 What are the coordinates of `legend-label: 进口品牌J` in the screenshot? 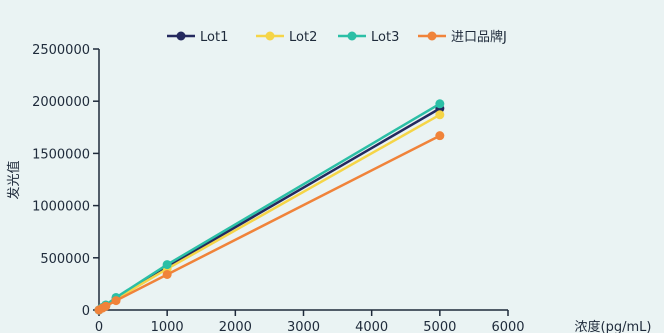 It's located at (479, 37).